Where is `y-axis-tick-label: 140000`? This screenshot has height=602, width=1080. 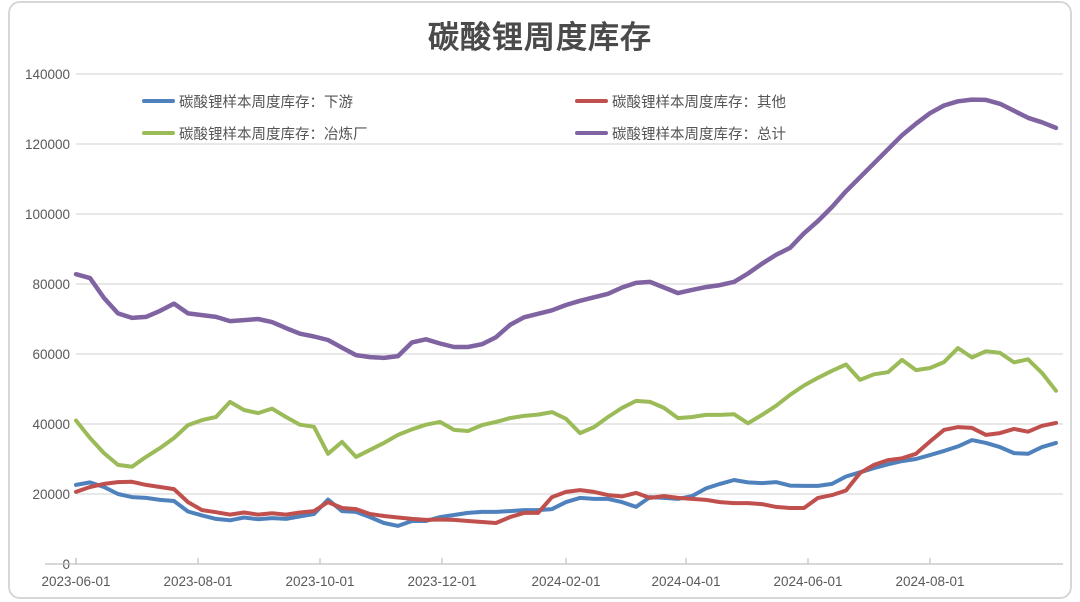
y-axis-tick-label: 140000 is located at coordinates (47, 74).